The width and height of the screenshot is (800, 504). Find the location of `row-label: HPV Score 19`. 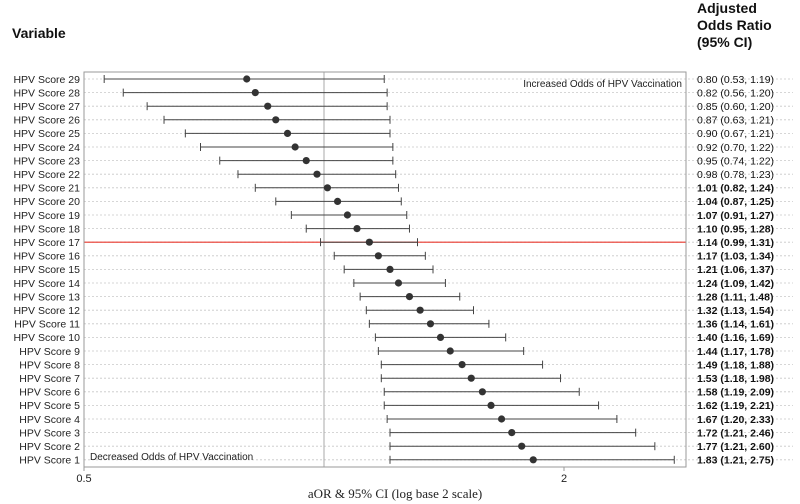

row-label: HPV Score 19 is located at coordinates (46, 216).